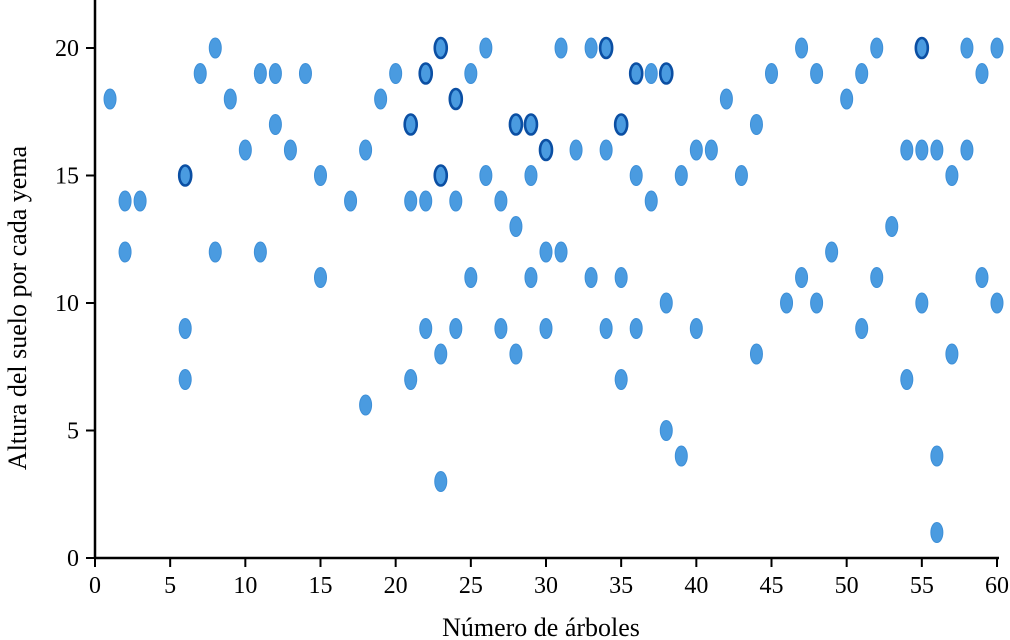 This screenshot has width=1010, height=640. I want to click on y-tick-label: 5, so click(73, 432).